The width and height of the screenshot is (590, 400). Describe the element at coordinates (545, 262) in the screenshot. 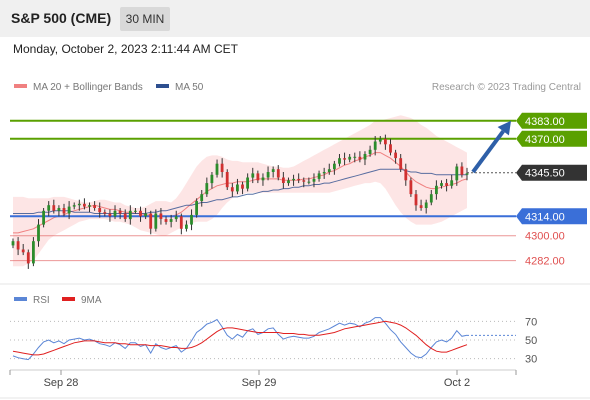

I see `level-label-minor: 4282.00` at that location.